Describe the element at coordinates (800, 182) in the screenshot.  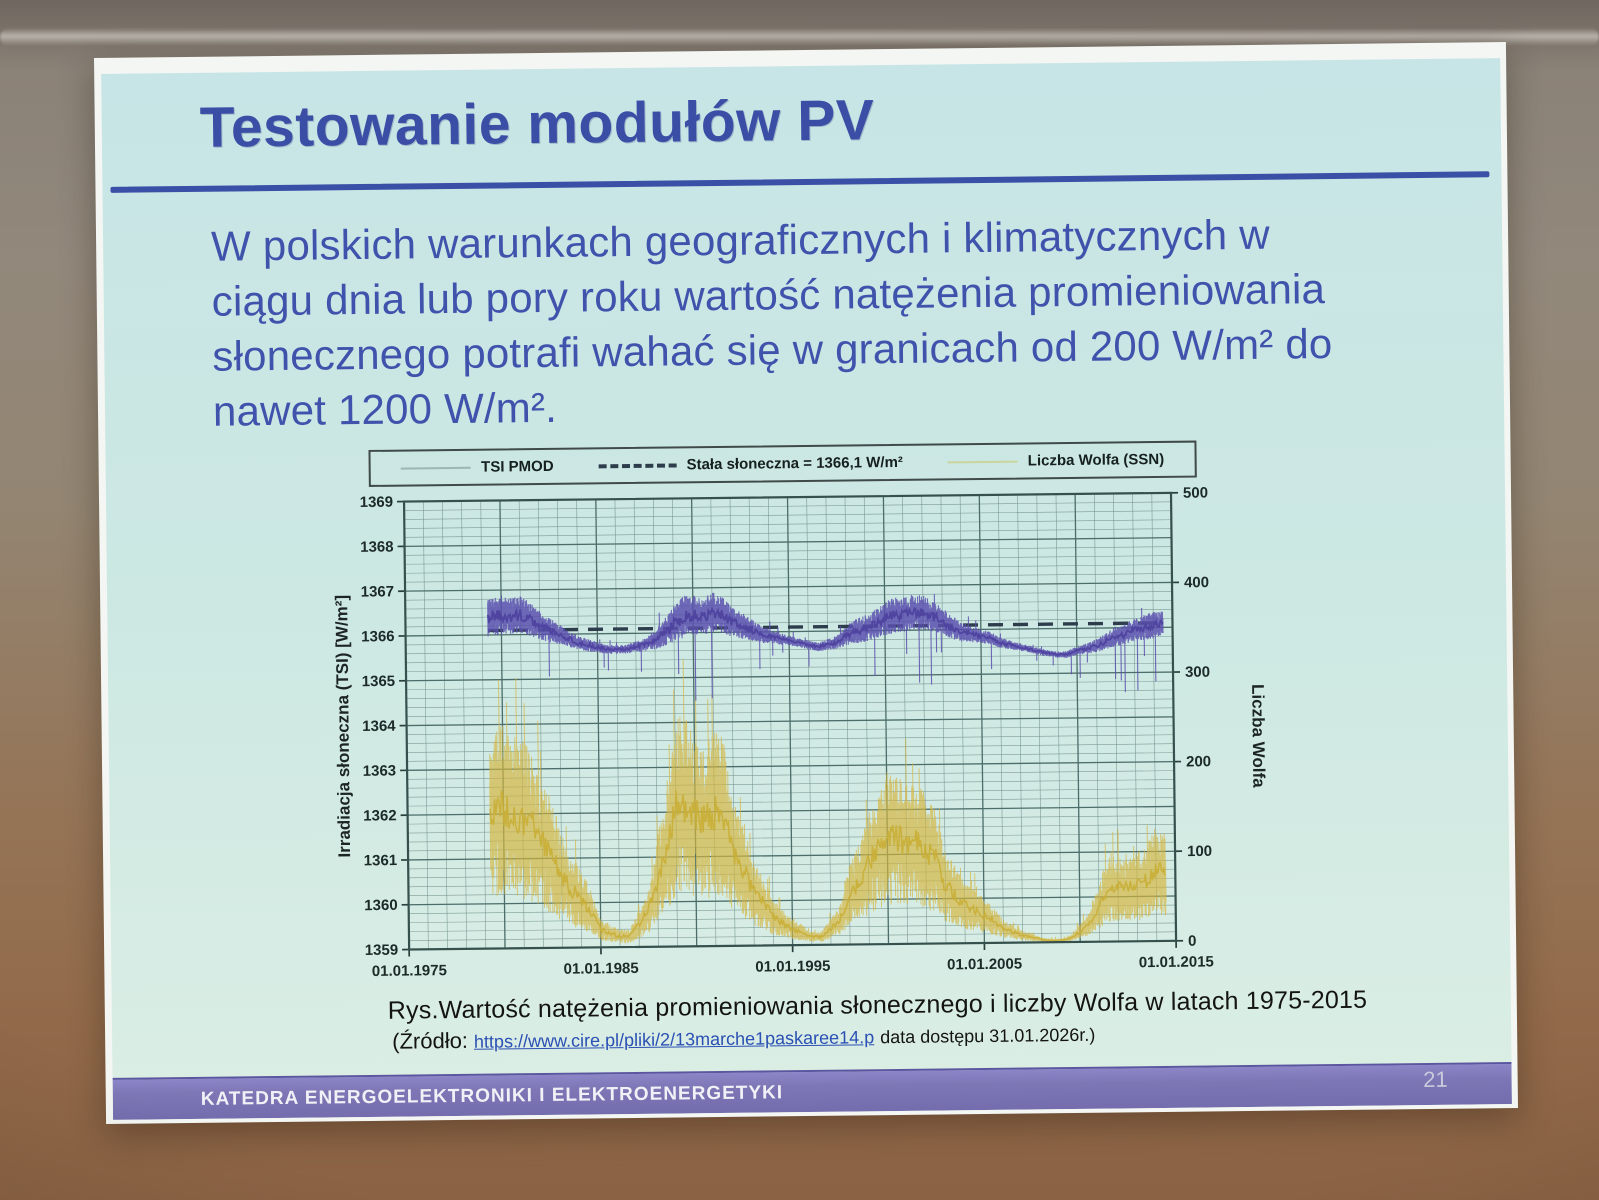
I see `title-underline` at that location.